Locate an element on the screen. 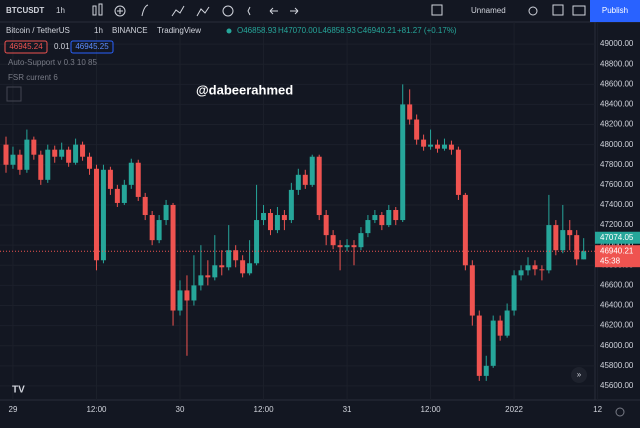 This screenshot has width=640, height=428. publish-button: Publish is located at coordinates (615, 10).